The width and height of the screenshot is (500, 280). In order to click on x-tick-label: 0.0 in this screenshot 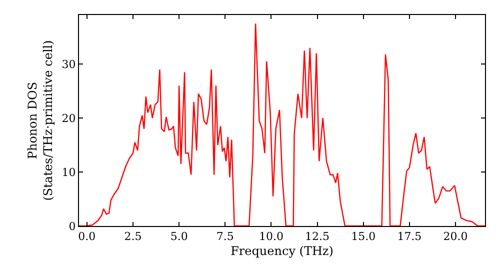, I will do `click(87, 237)`.